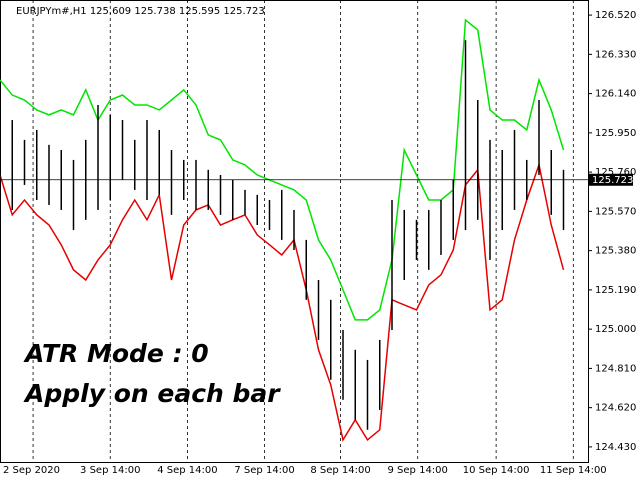 This screenshot has width=640, height=480. Describe the element at coordinates (152, 393) in the screenshot. I see `annotation: Apply on each bar` at that location.